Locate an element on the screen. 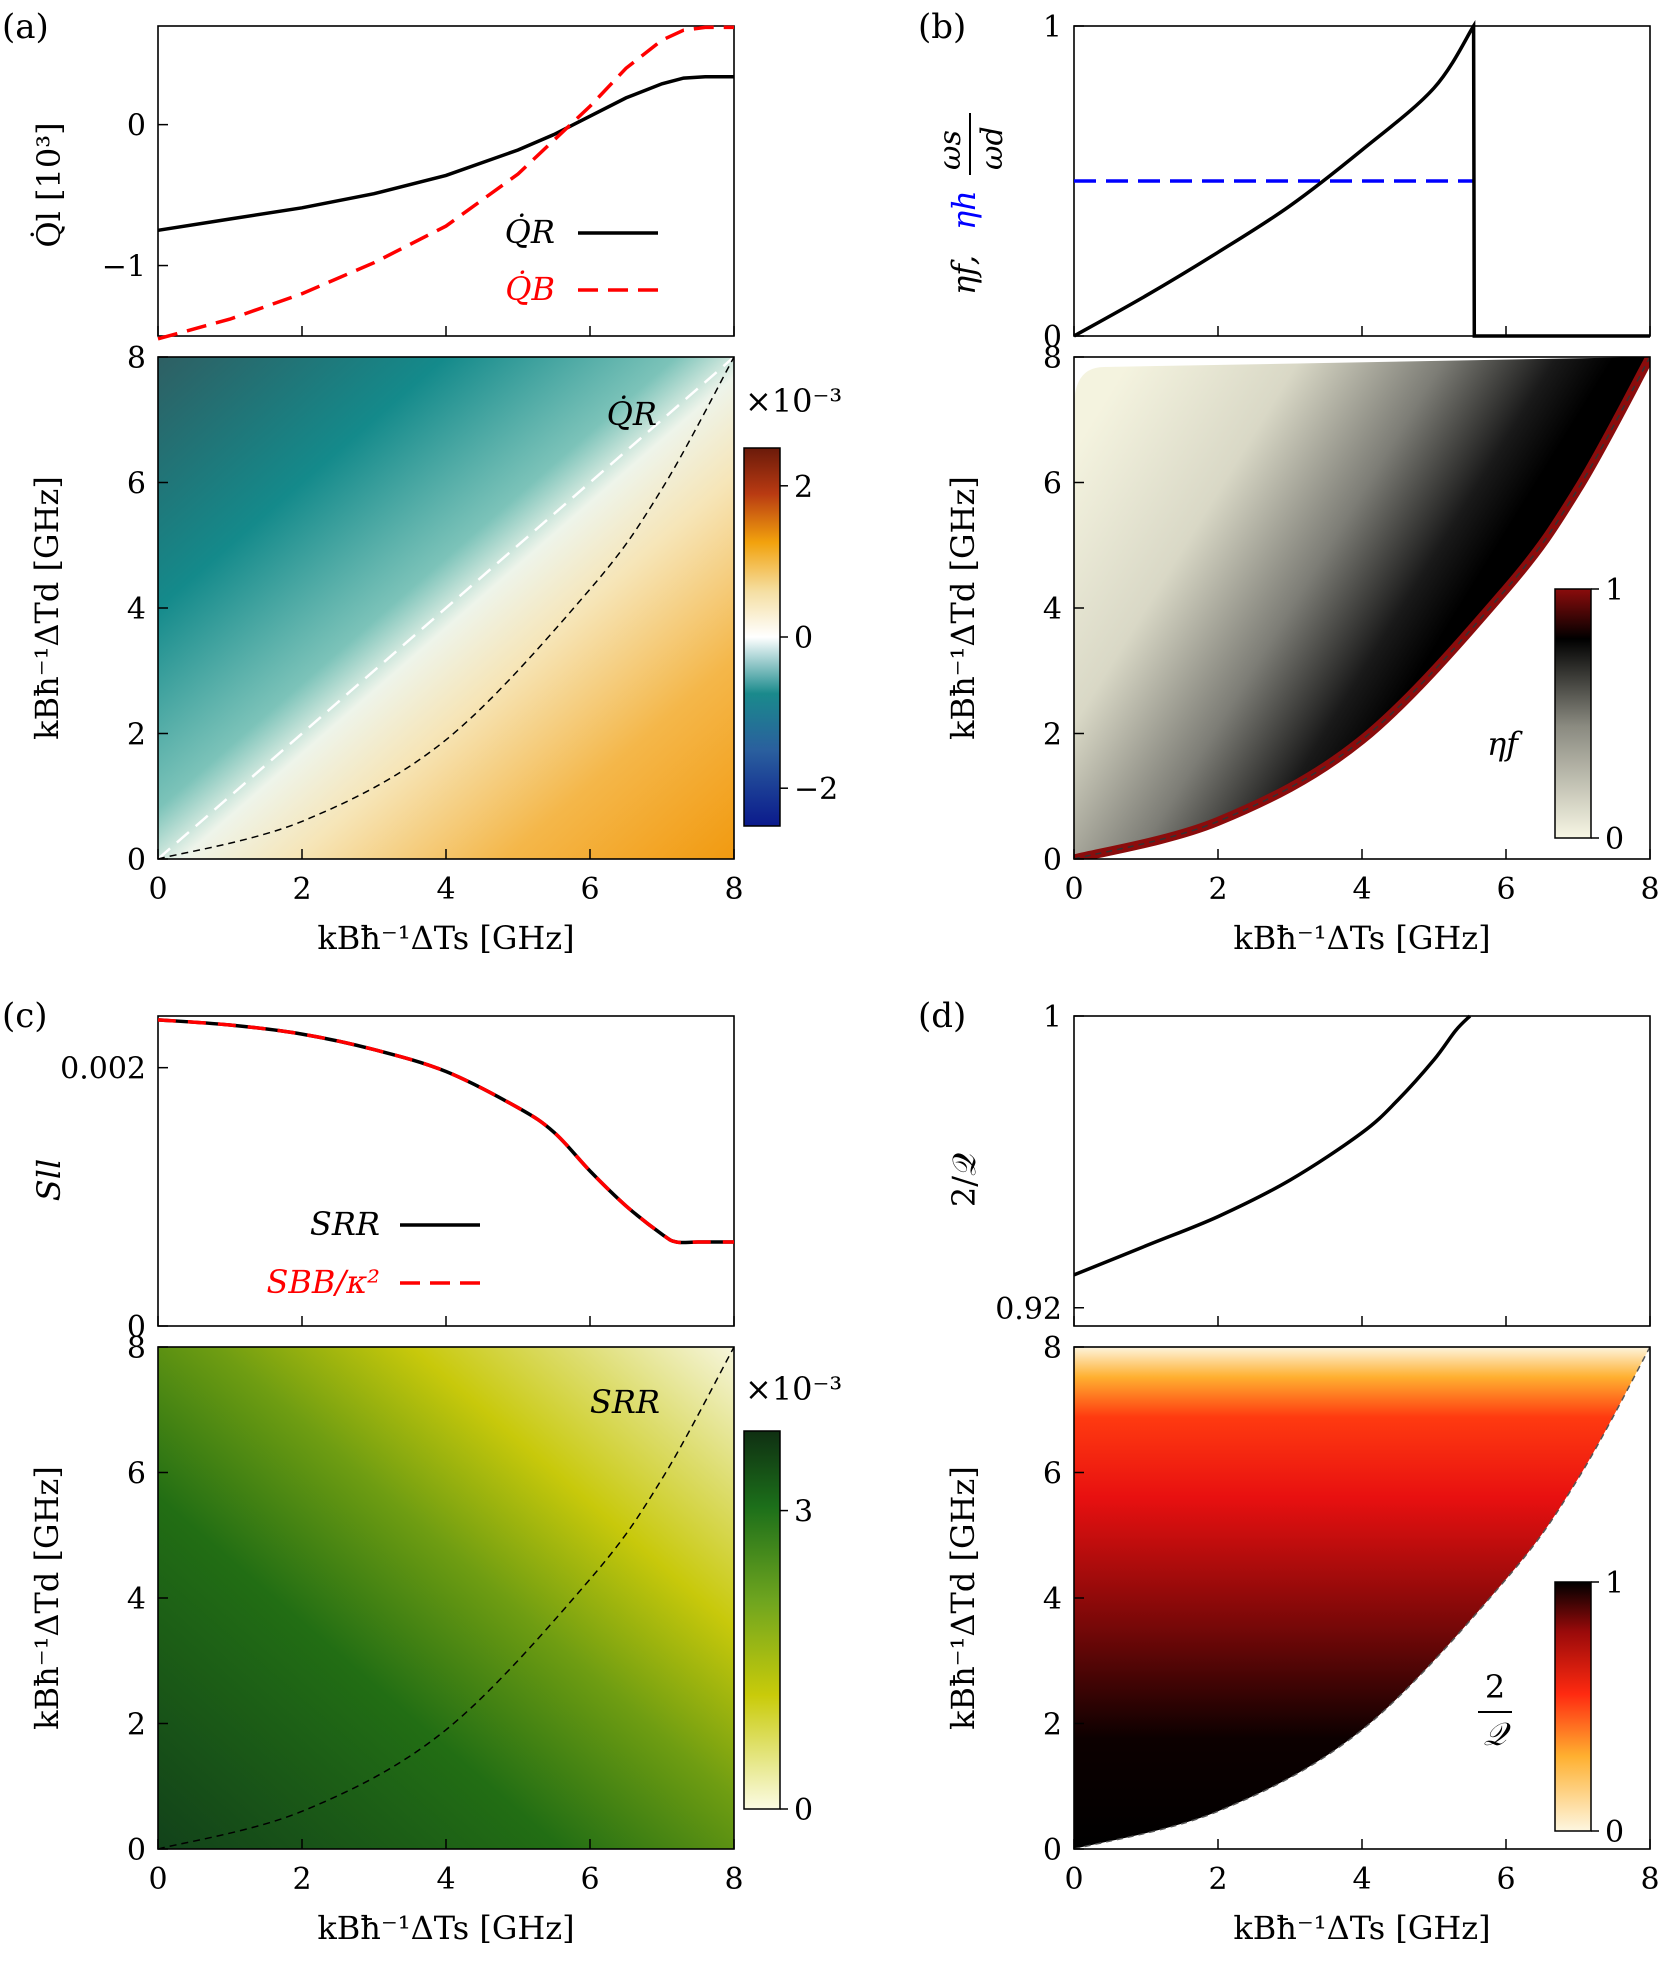  panel-b-ytick-label: 8 is located at coordinates (1052, 358).